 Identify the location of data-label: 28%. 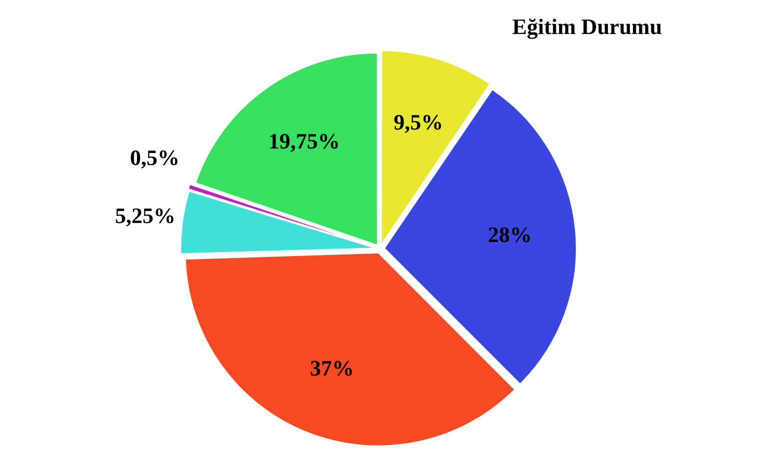
(510, 235).